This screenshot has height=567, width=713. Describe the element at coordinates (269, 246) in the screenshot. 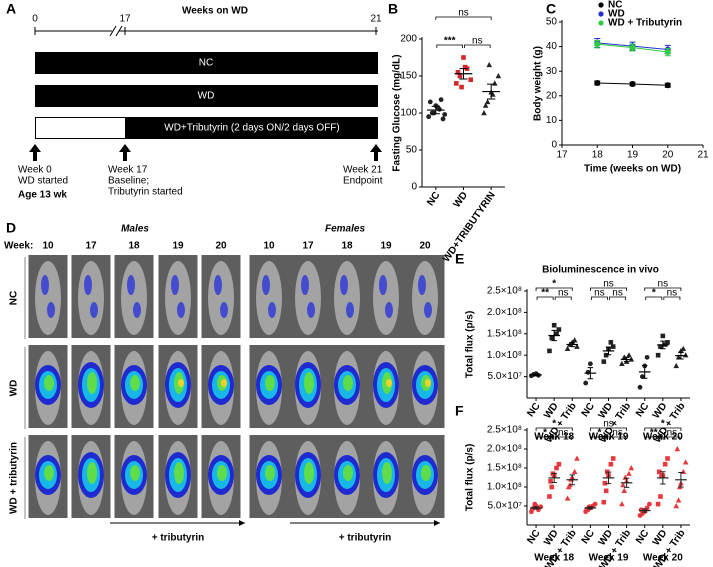

I see `week-number: 10` at that location.